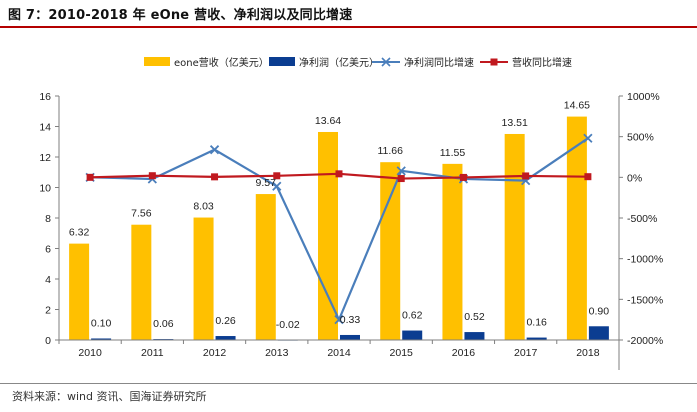 This screenshot has width=697, height=412. What do you see at coordinates (348, 383) in the screenshot?
I see `footer-rule` at bounding box center [348, 383].